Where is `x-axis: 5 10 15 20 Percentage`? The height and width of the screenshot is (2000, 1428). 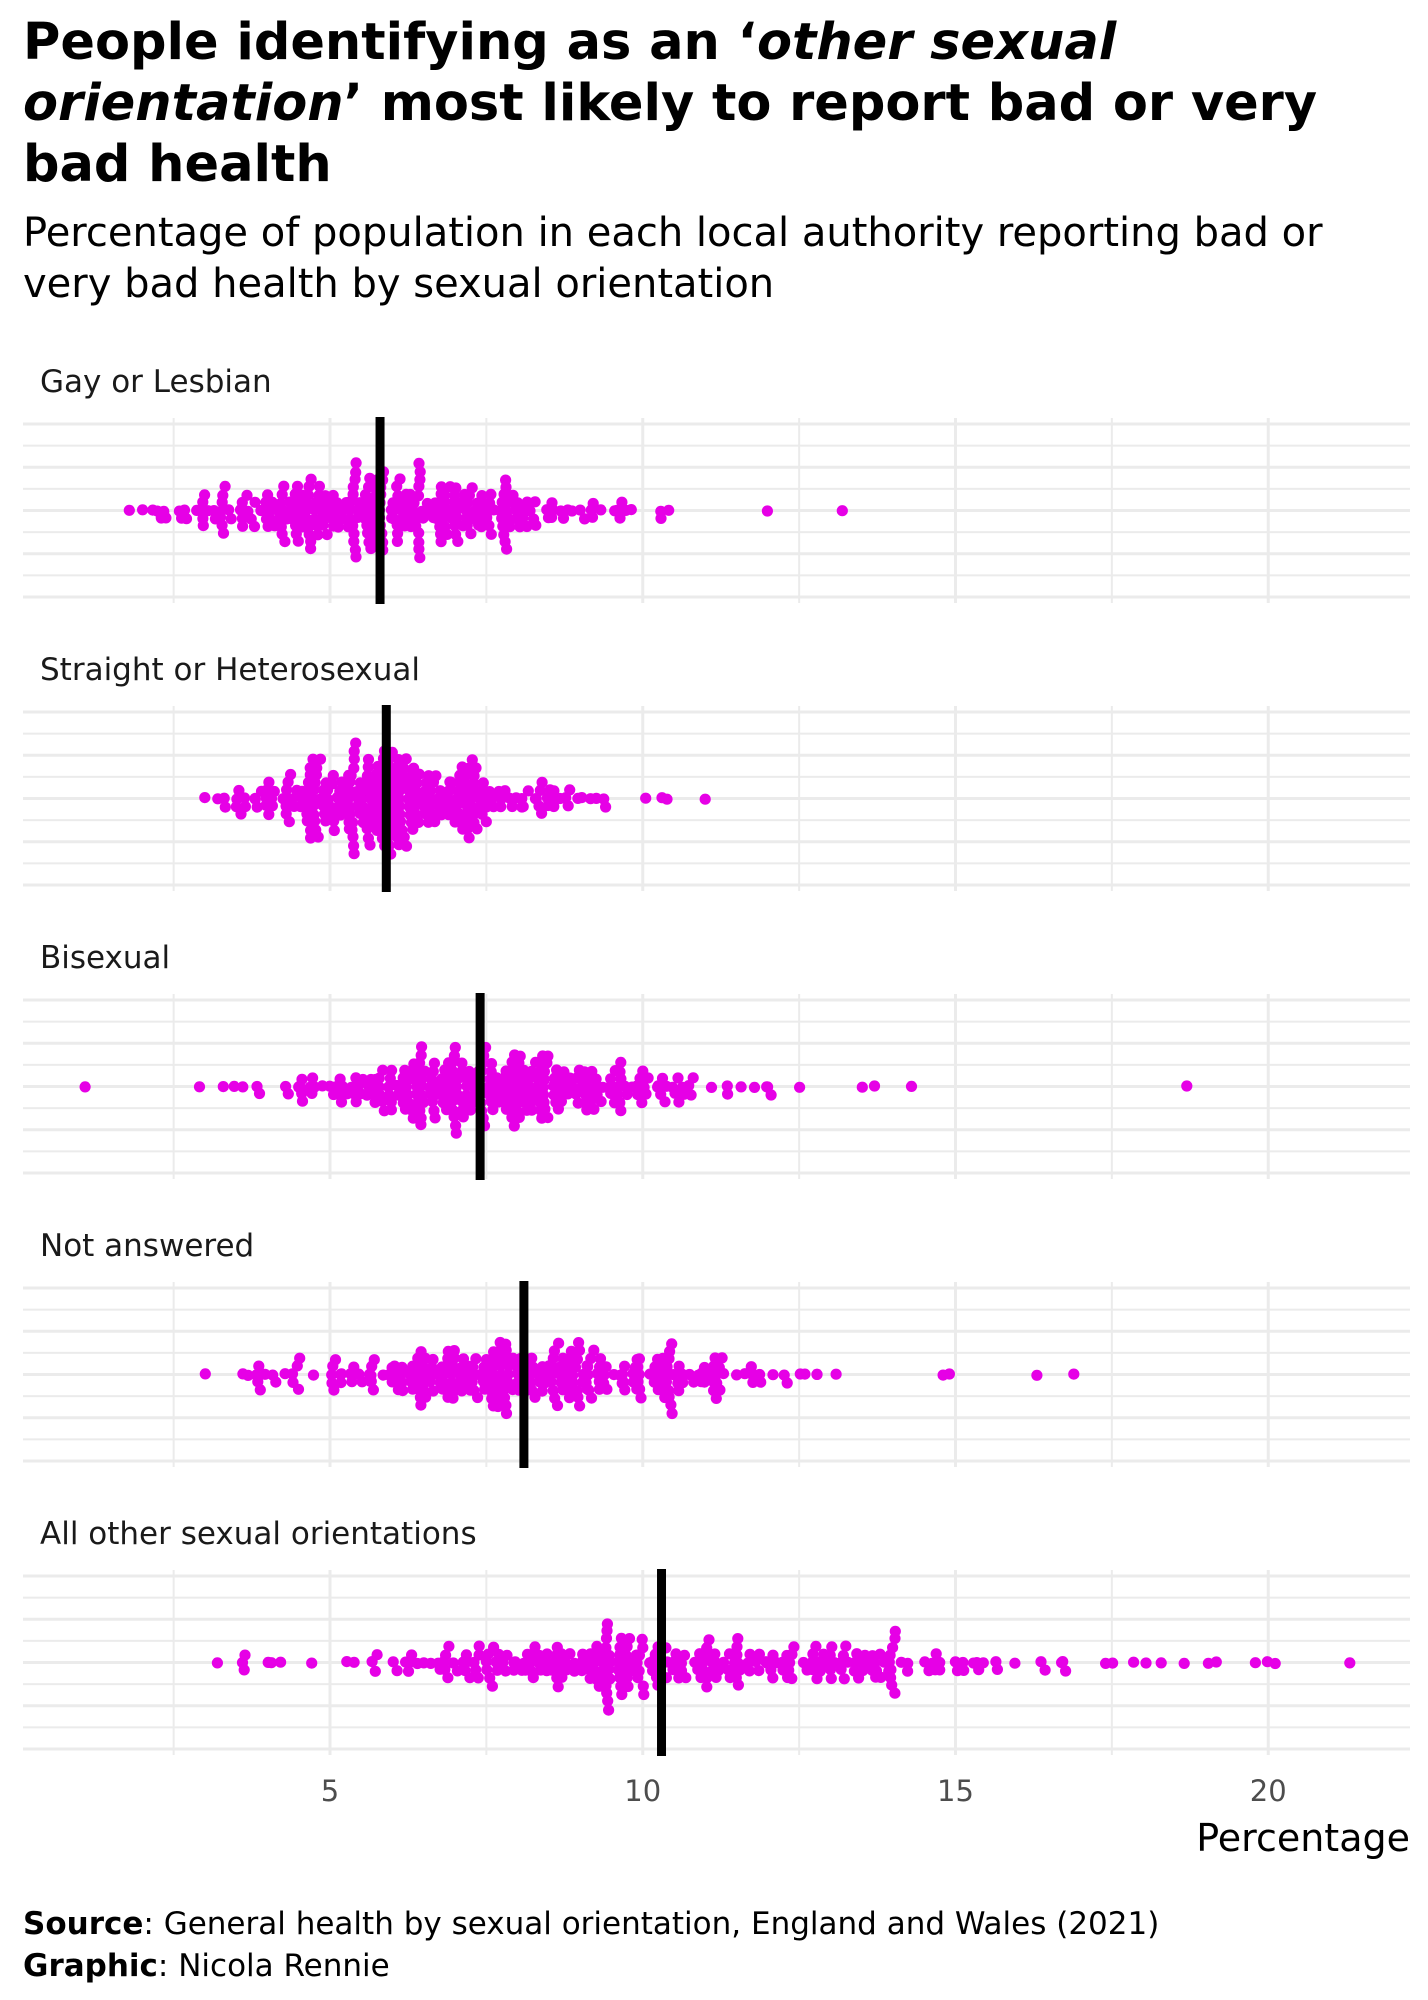
x-axis: 5 10 15 20 Percentage is located at coordinates (865, 1817).